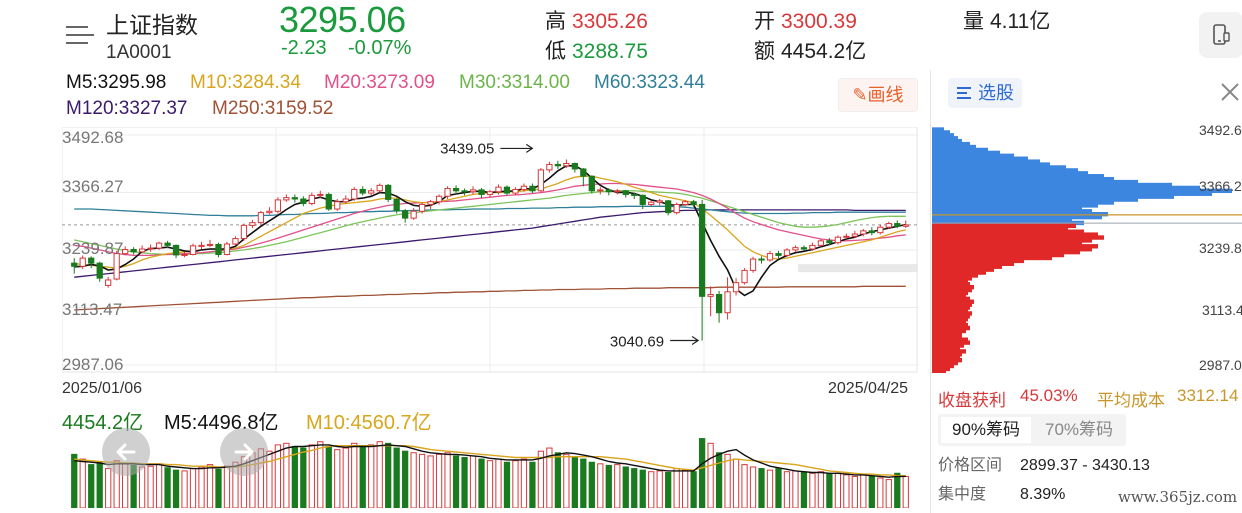  What do you see at coordinates (986, 430) in the screenshot?
I see `tab-90-chips: 90%筹码` at bounding box center [986, 430].